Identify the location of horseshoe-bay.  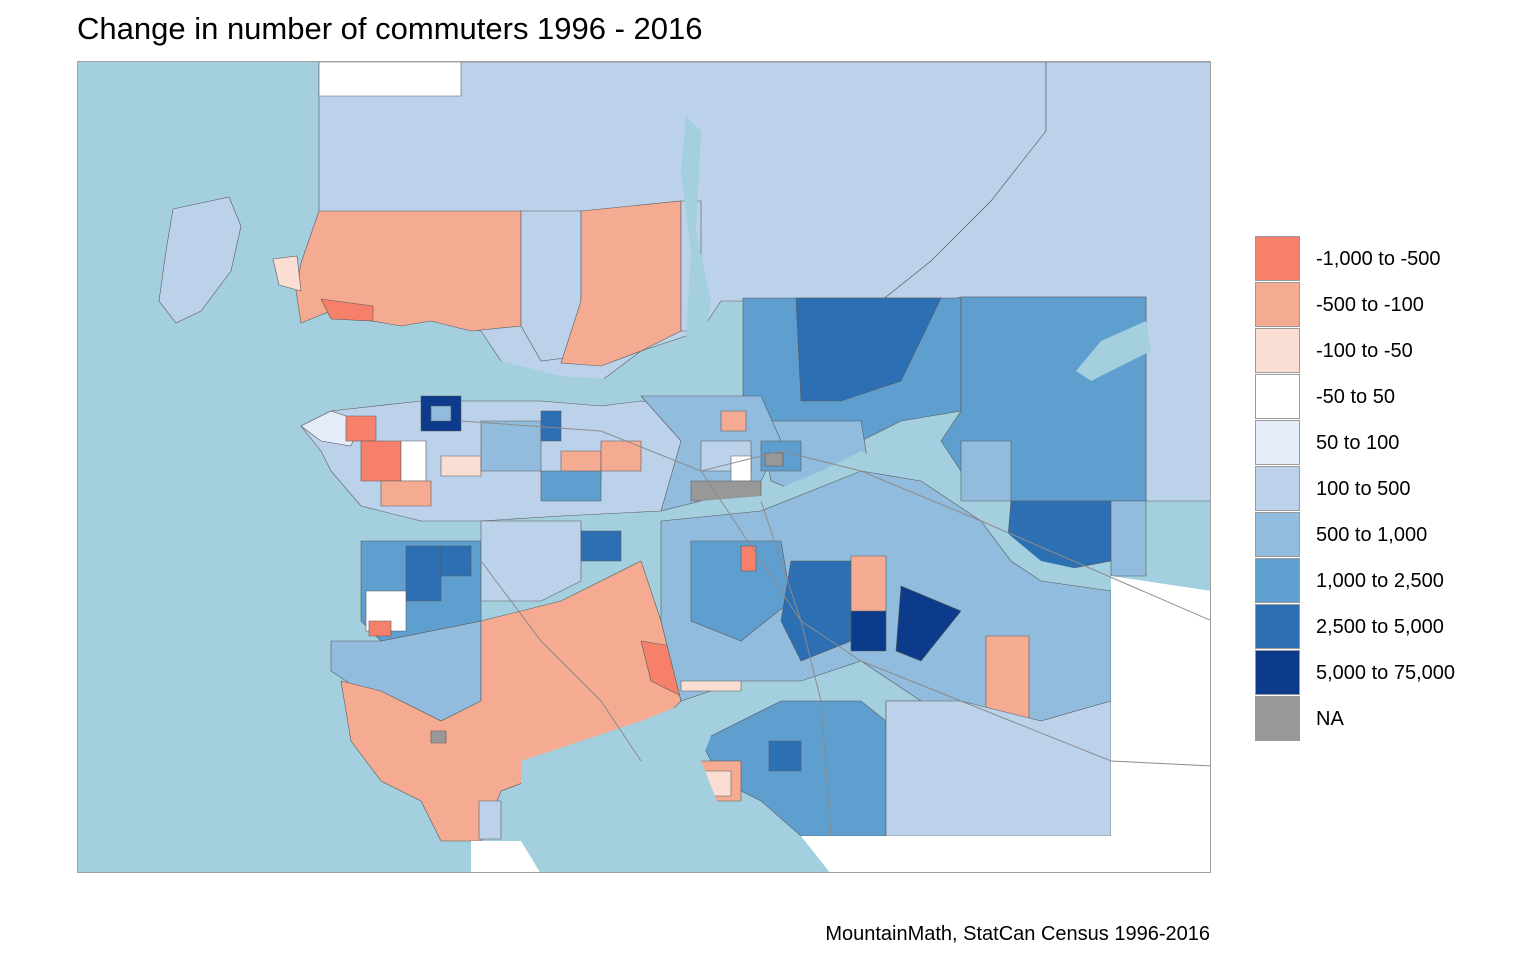
(287, 273).